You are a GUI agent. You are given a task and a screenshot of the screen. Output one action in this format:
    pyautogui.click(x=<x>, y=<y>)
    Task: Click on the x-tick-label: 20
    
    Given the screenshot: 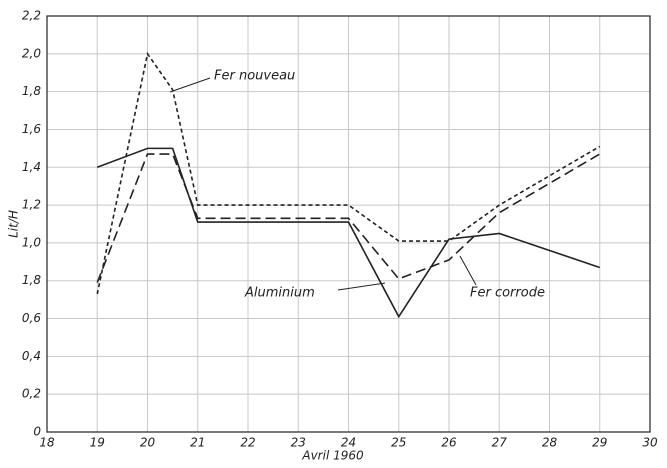 What is the action you would take?
    pyautogui.click(x=148, y=443)
    